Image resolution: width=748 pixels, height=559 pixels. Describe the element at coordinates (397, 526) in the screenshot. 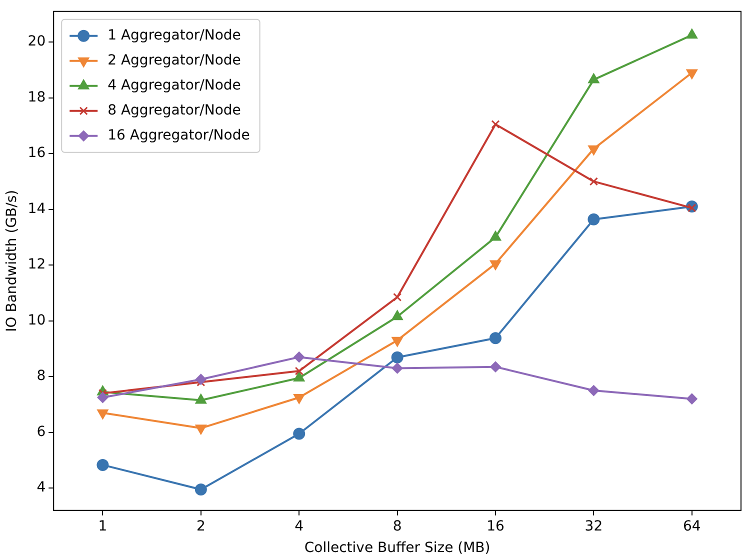

I see `x-tick-label: 8` at that location.